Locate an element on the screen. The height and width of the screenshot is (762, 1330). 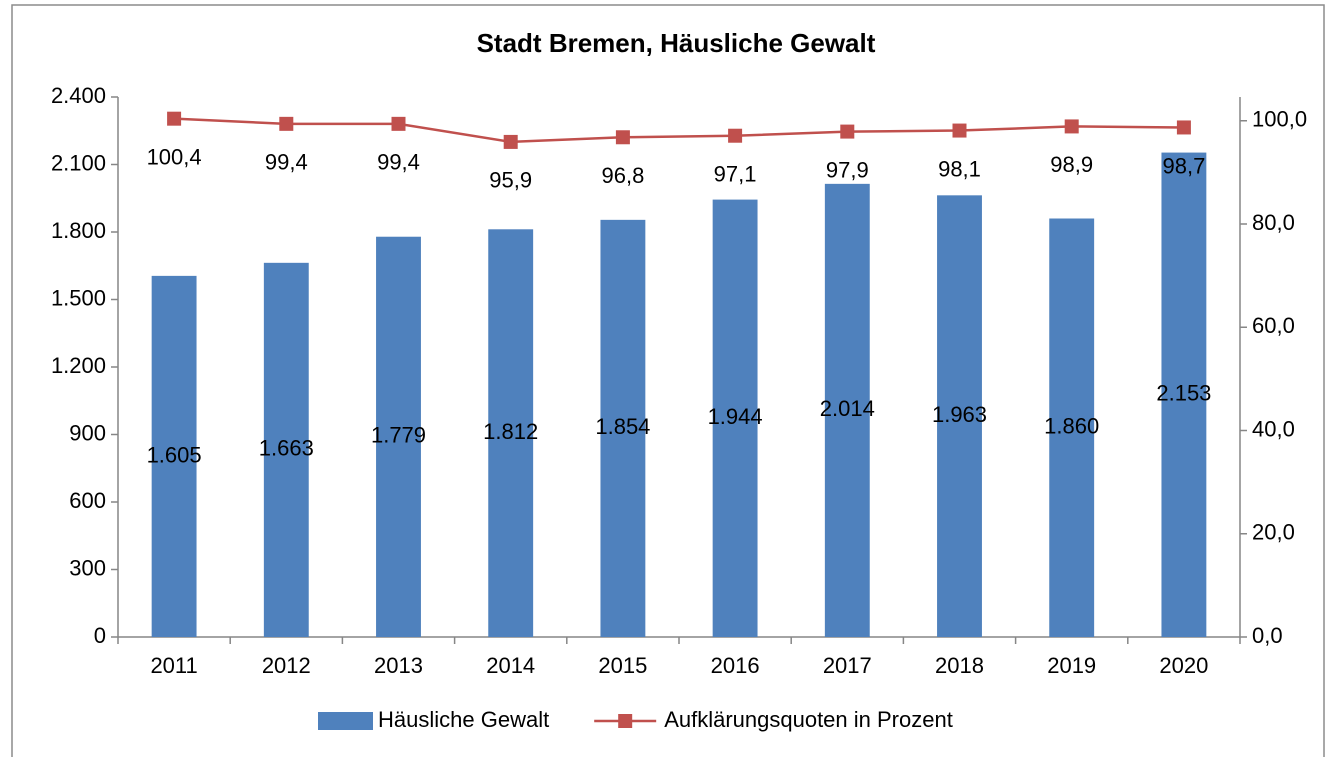
x-tick-label: 2012 is located at coordinates (286, 665).